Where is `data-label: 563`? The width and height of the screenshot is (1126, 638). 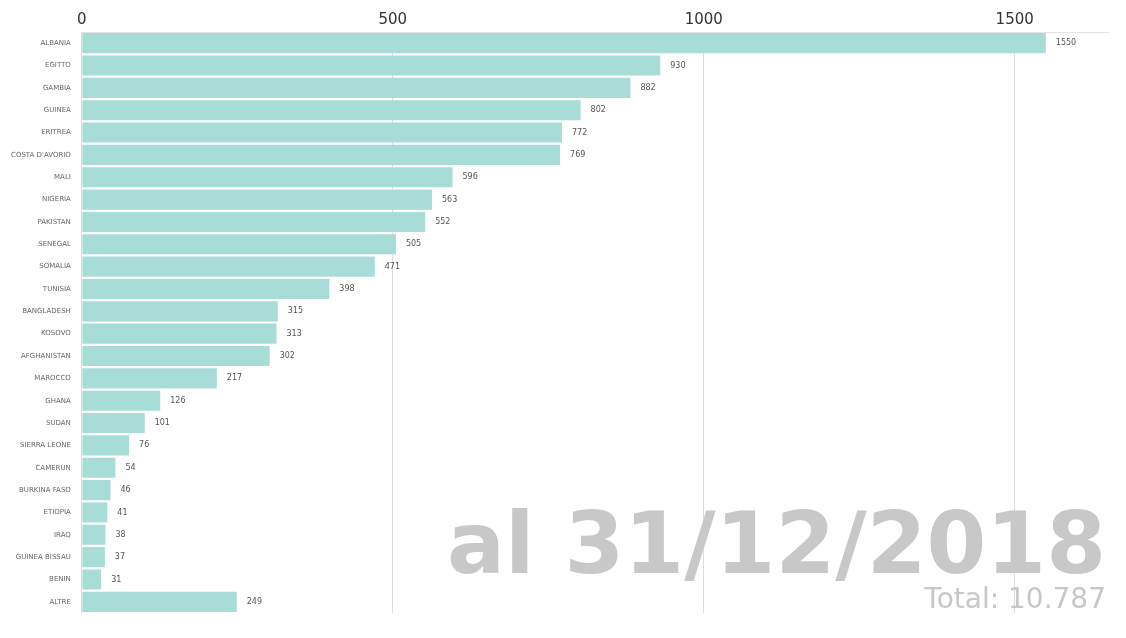 data-label: 563 is located at coordinates (449, 199).